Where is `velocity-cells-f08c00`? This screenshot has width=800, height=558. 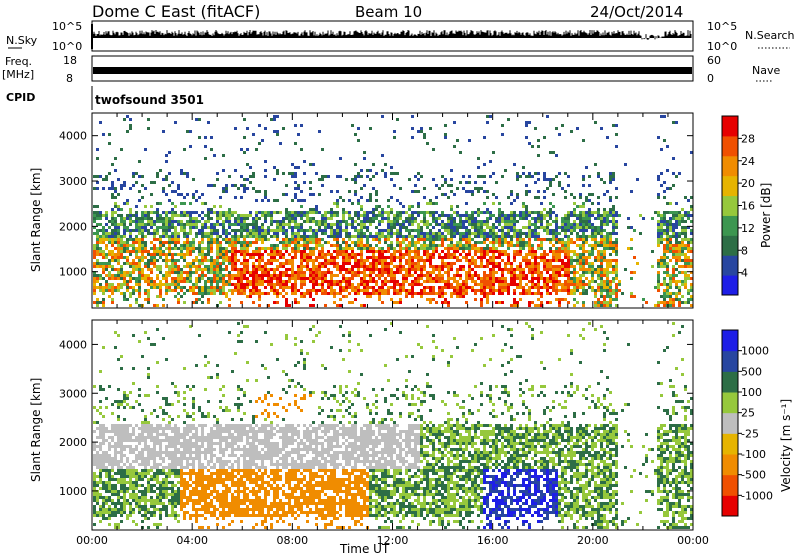
velocity-cells-f08c00 is located at coordinates (274, 461).